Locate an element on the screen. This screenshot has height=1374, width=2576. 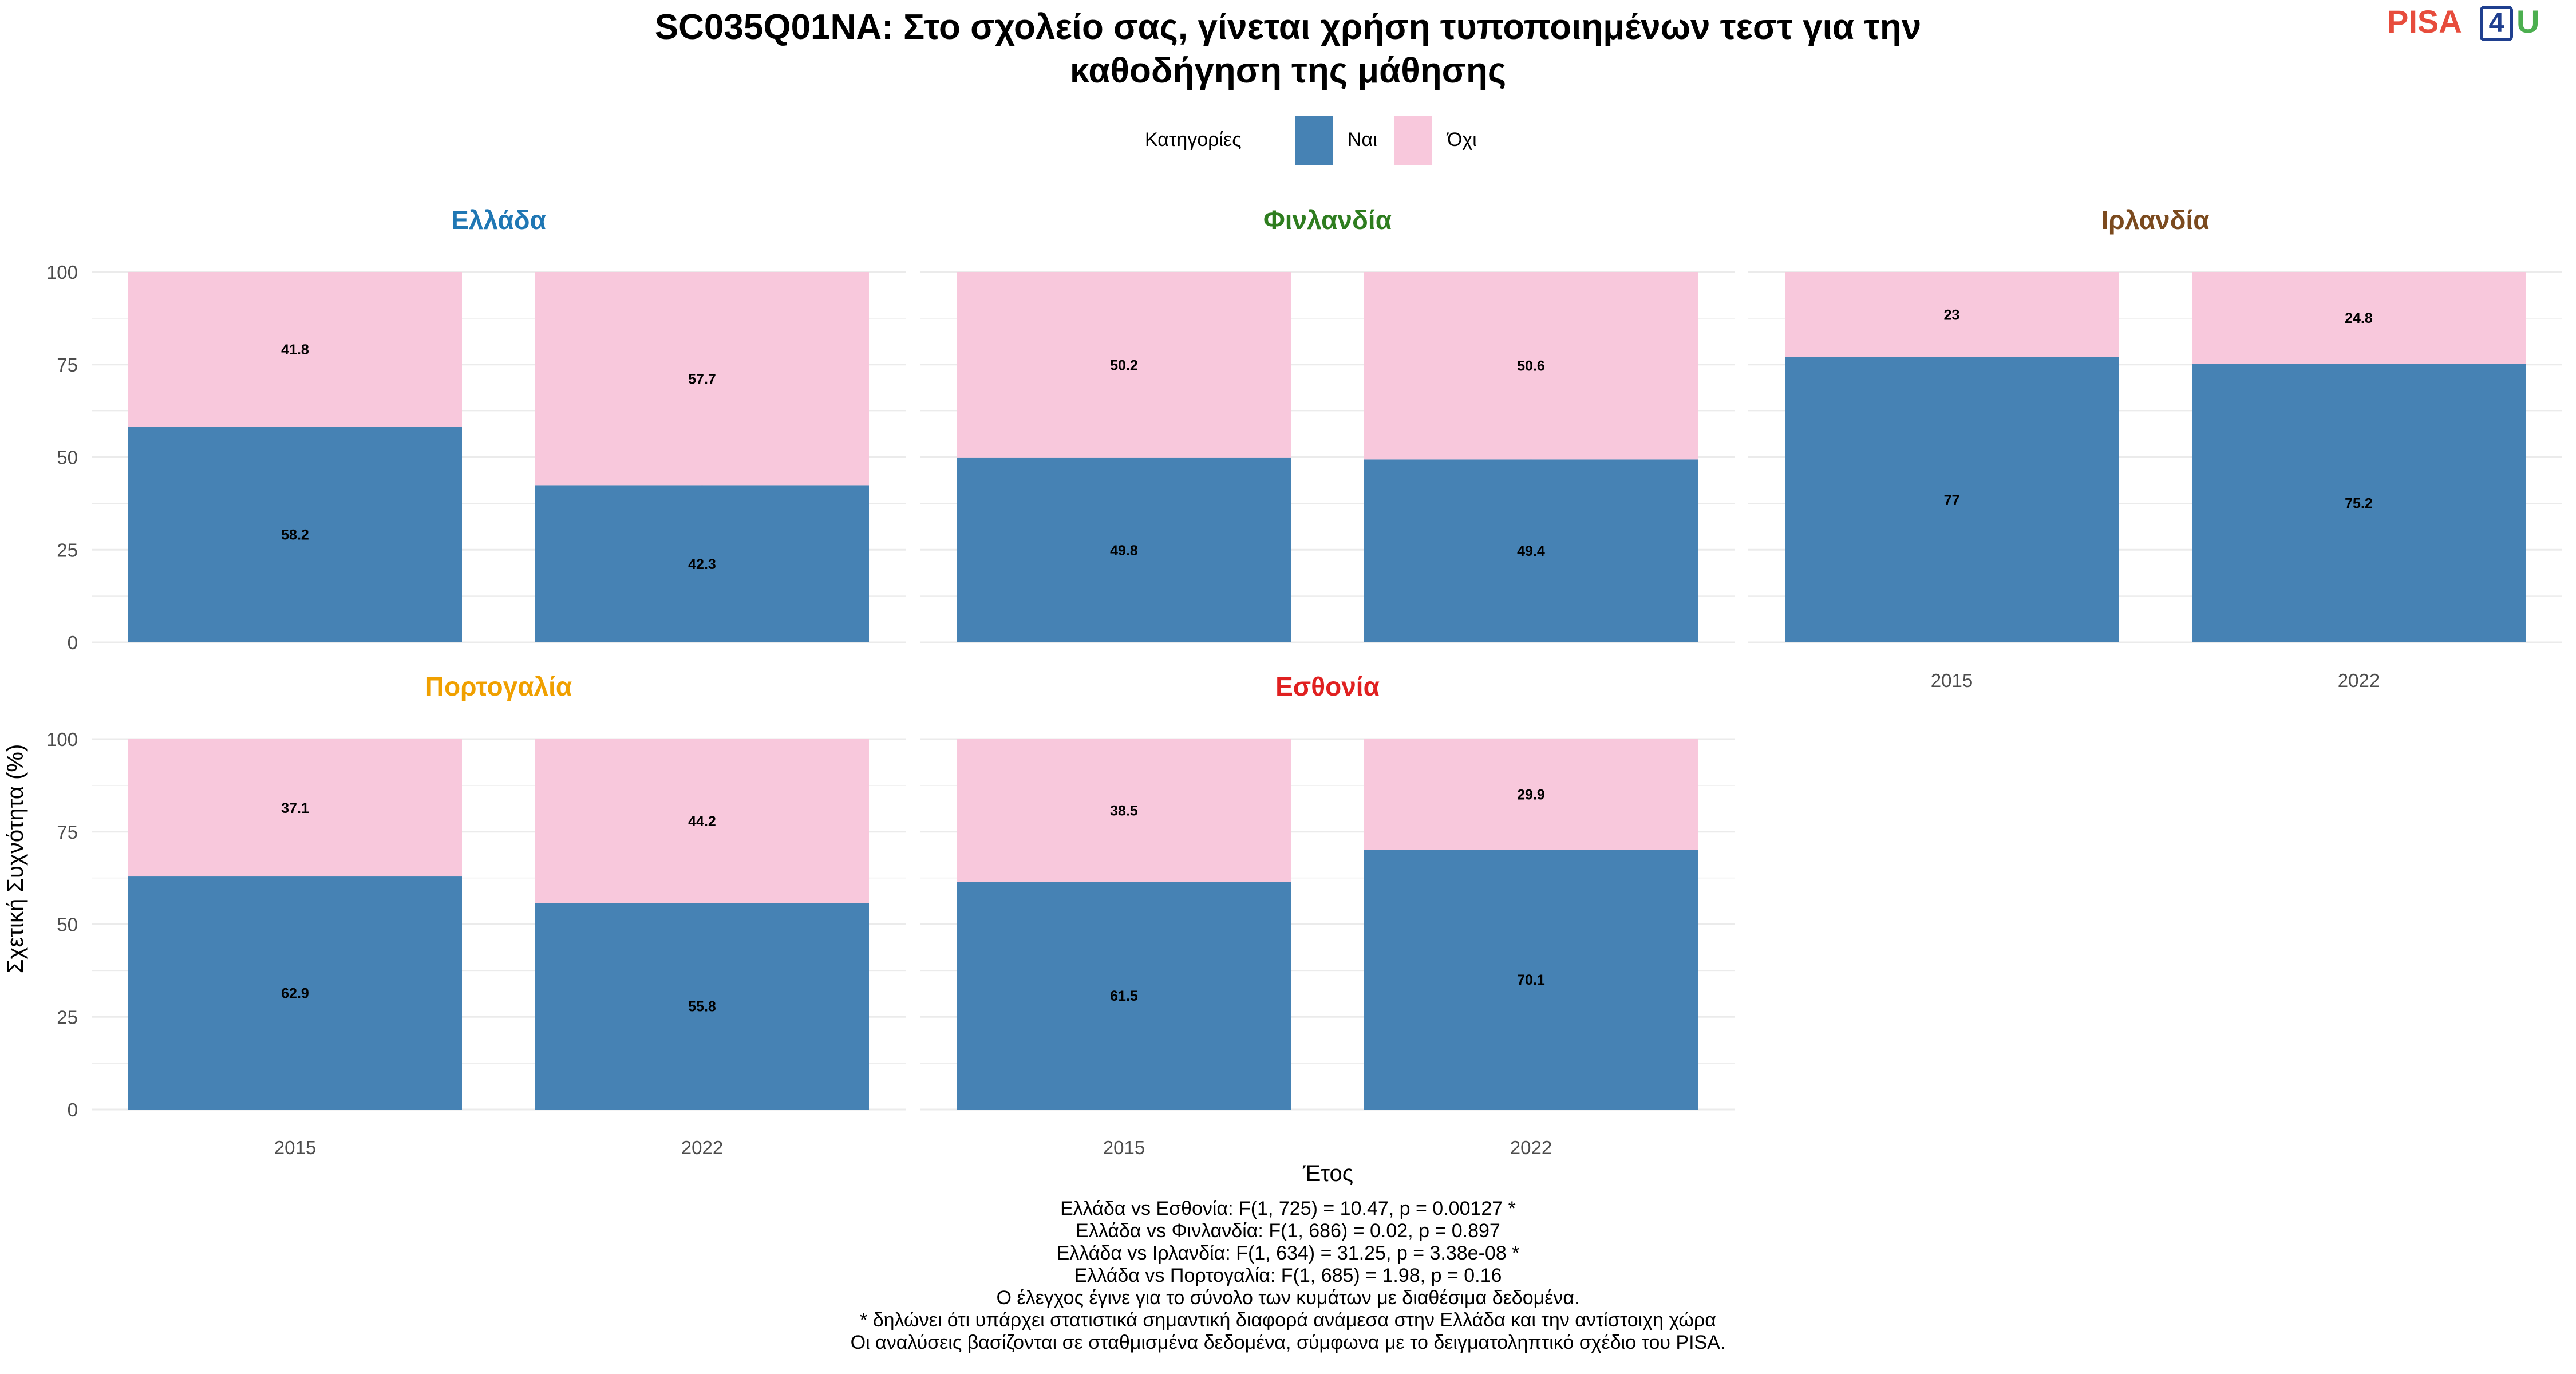
data-label: 44.2 is located at coordinates (702, 822).